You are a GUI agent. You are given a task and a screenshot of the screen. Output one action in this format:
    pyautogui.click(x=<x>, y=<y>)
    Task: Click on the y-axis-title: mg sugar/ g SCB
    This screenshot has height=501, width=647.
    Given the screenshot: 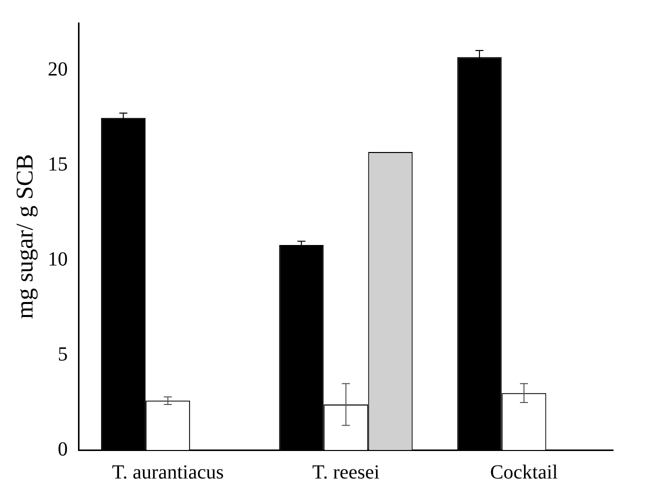 What is the action you would take?
    pyautogui.click(x=25, y=236)
    